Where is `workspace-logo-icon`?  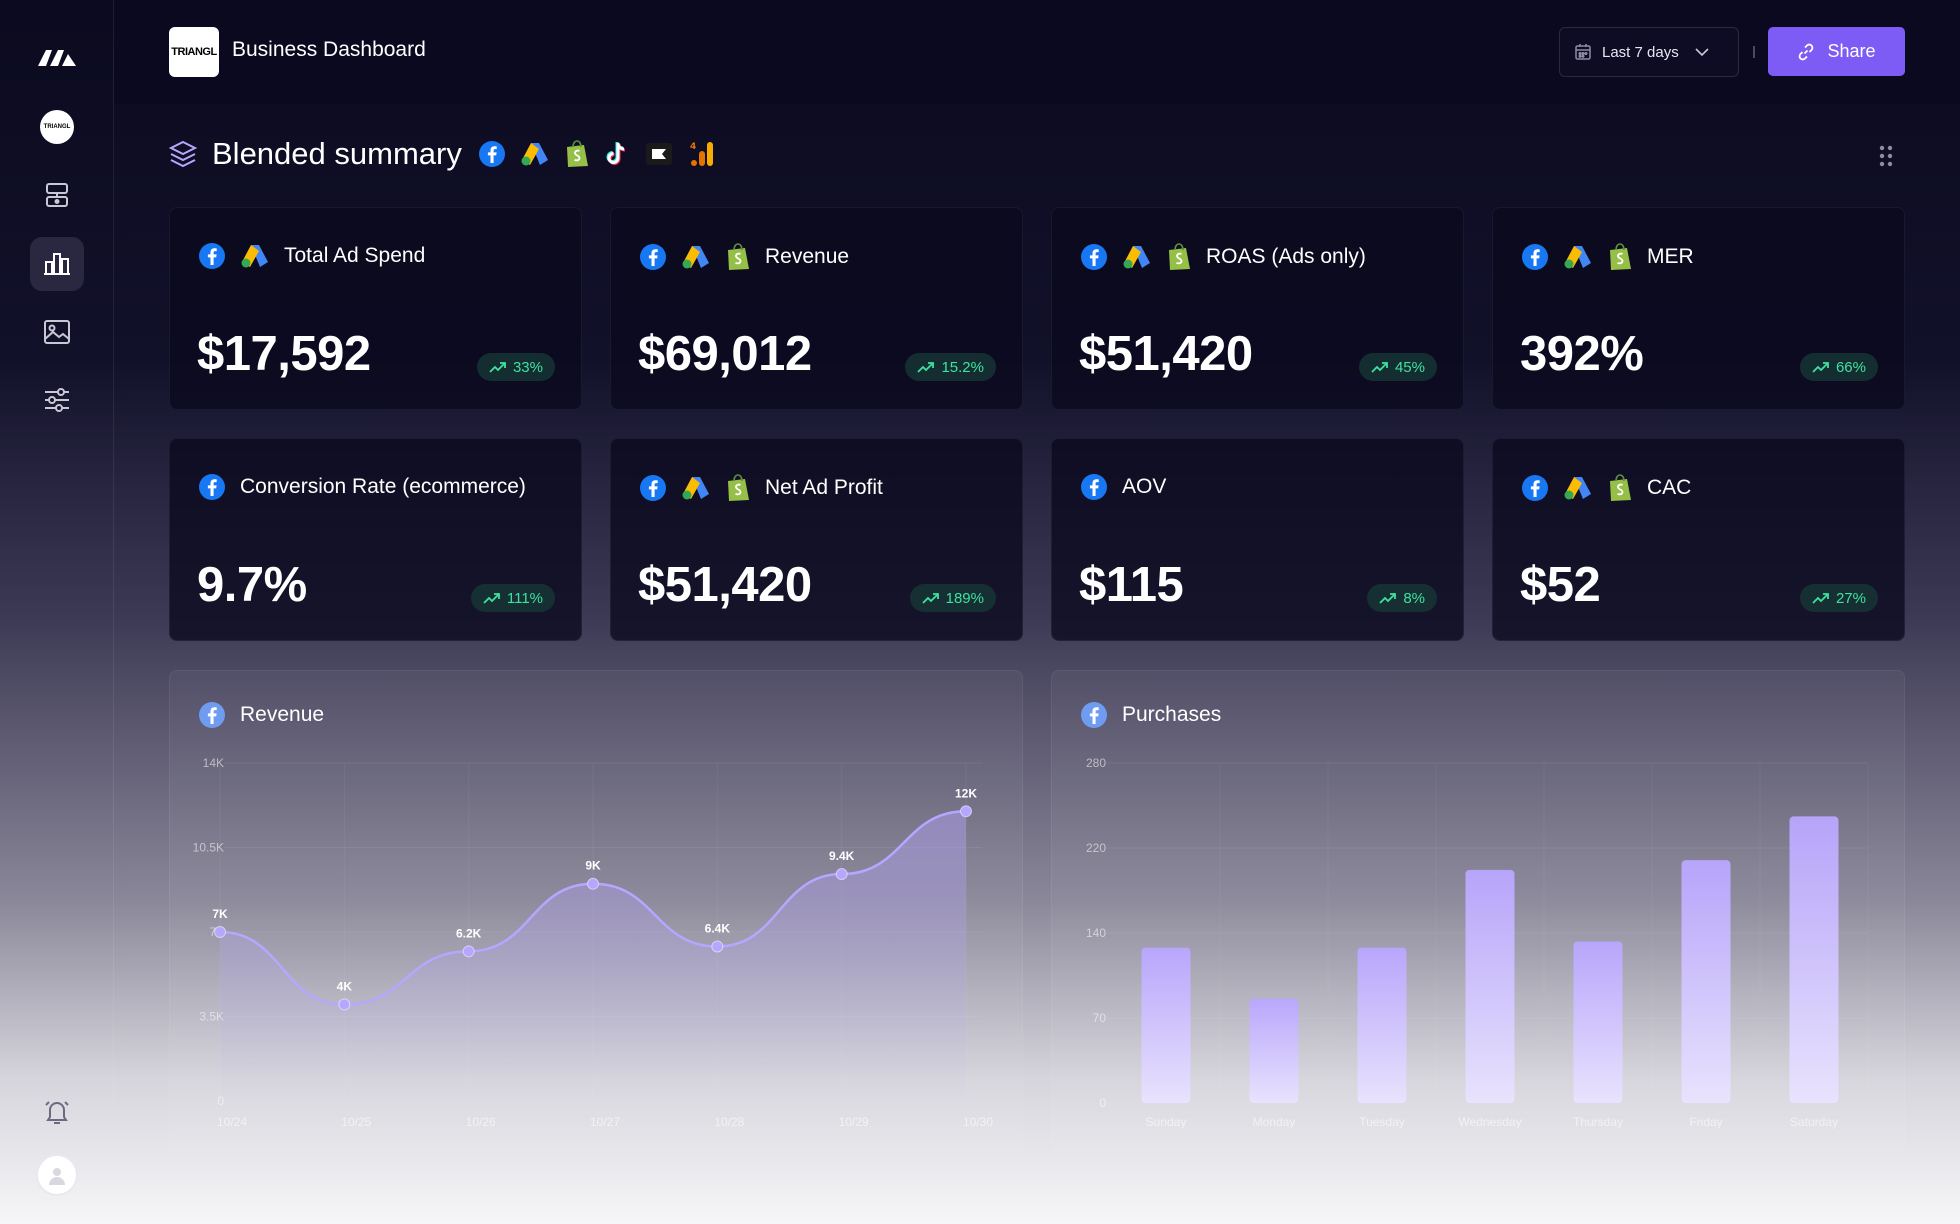
workspace-logo-icon is located at coordinates (57, 57).